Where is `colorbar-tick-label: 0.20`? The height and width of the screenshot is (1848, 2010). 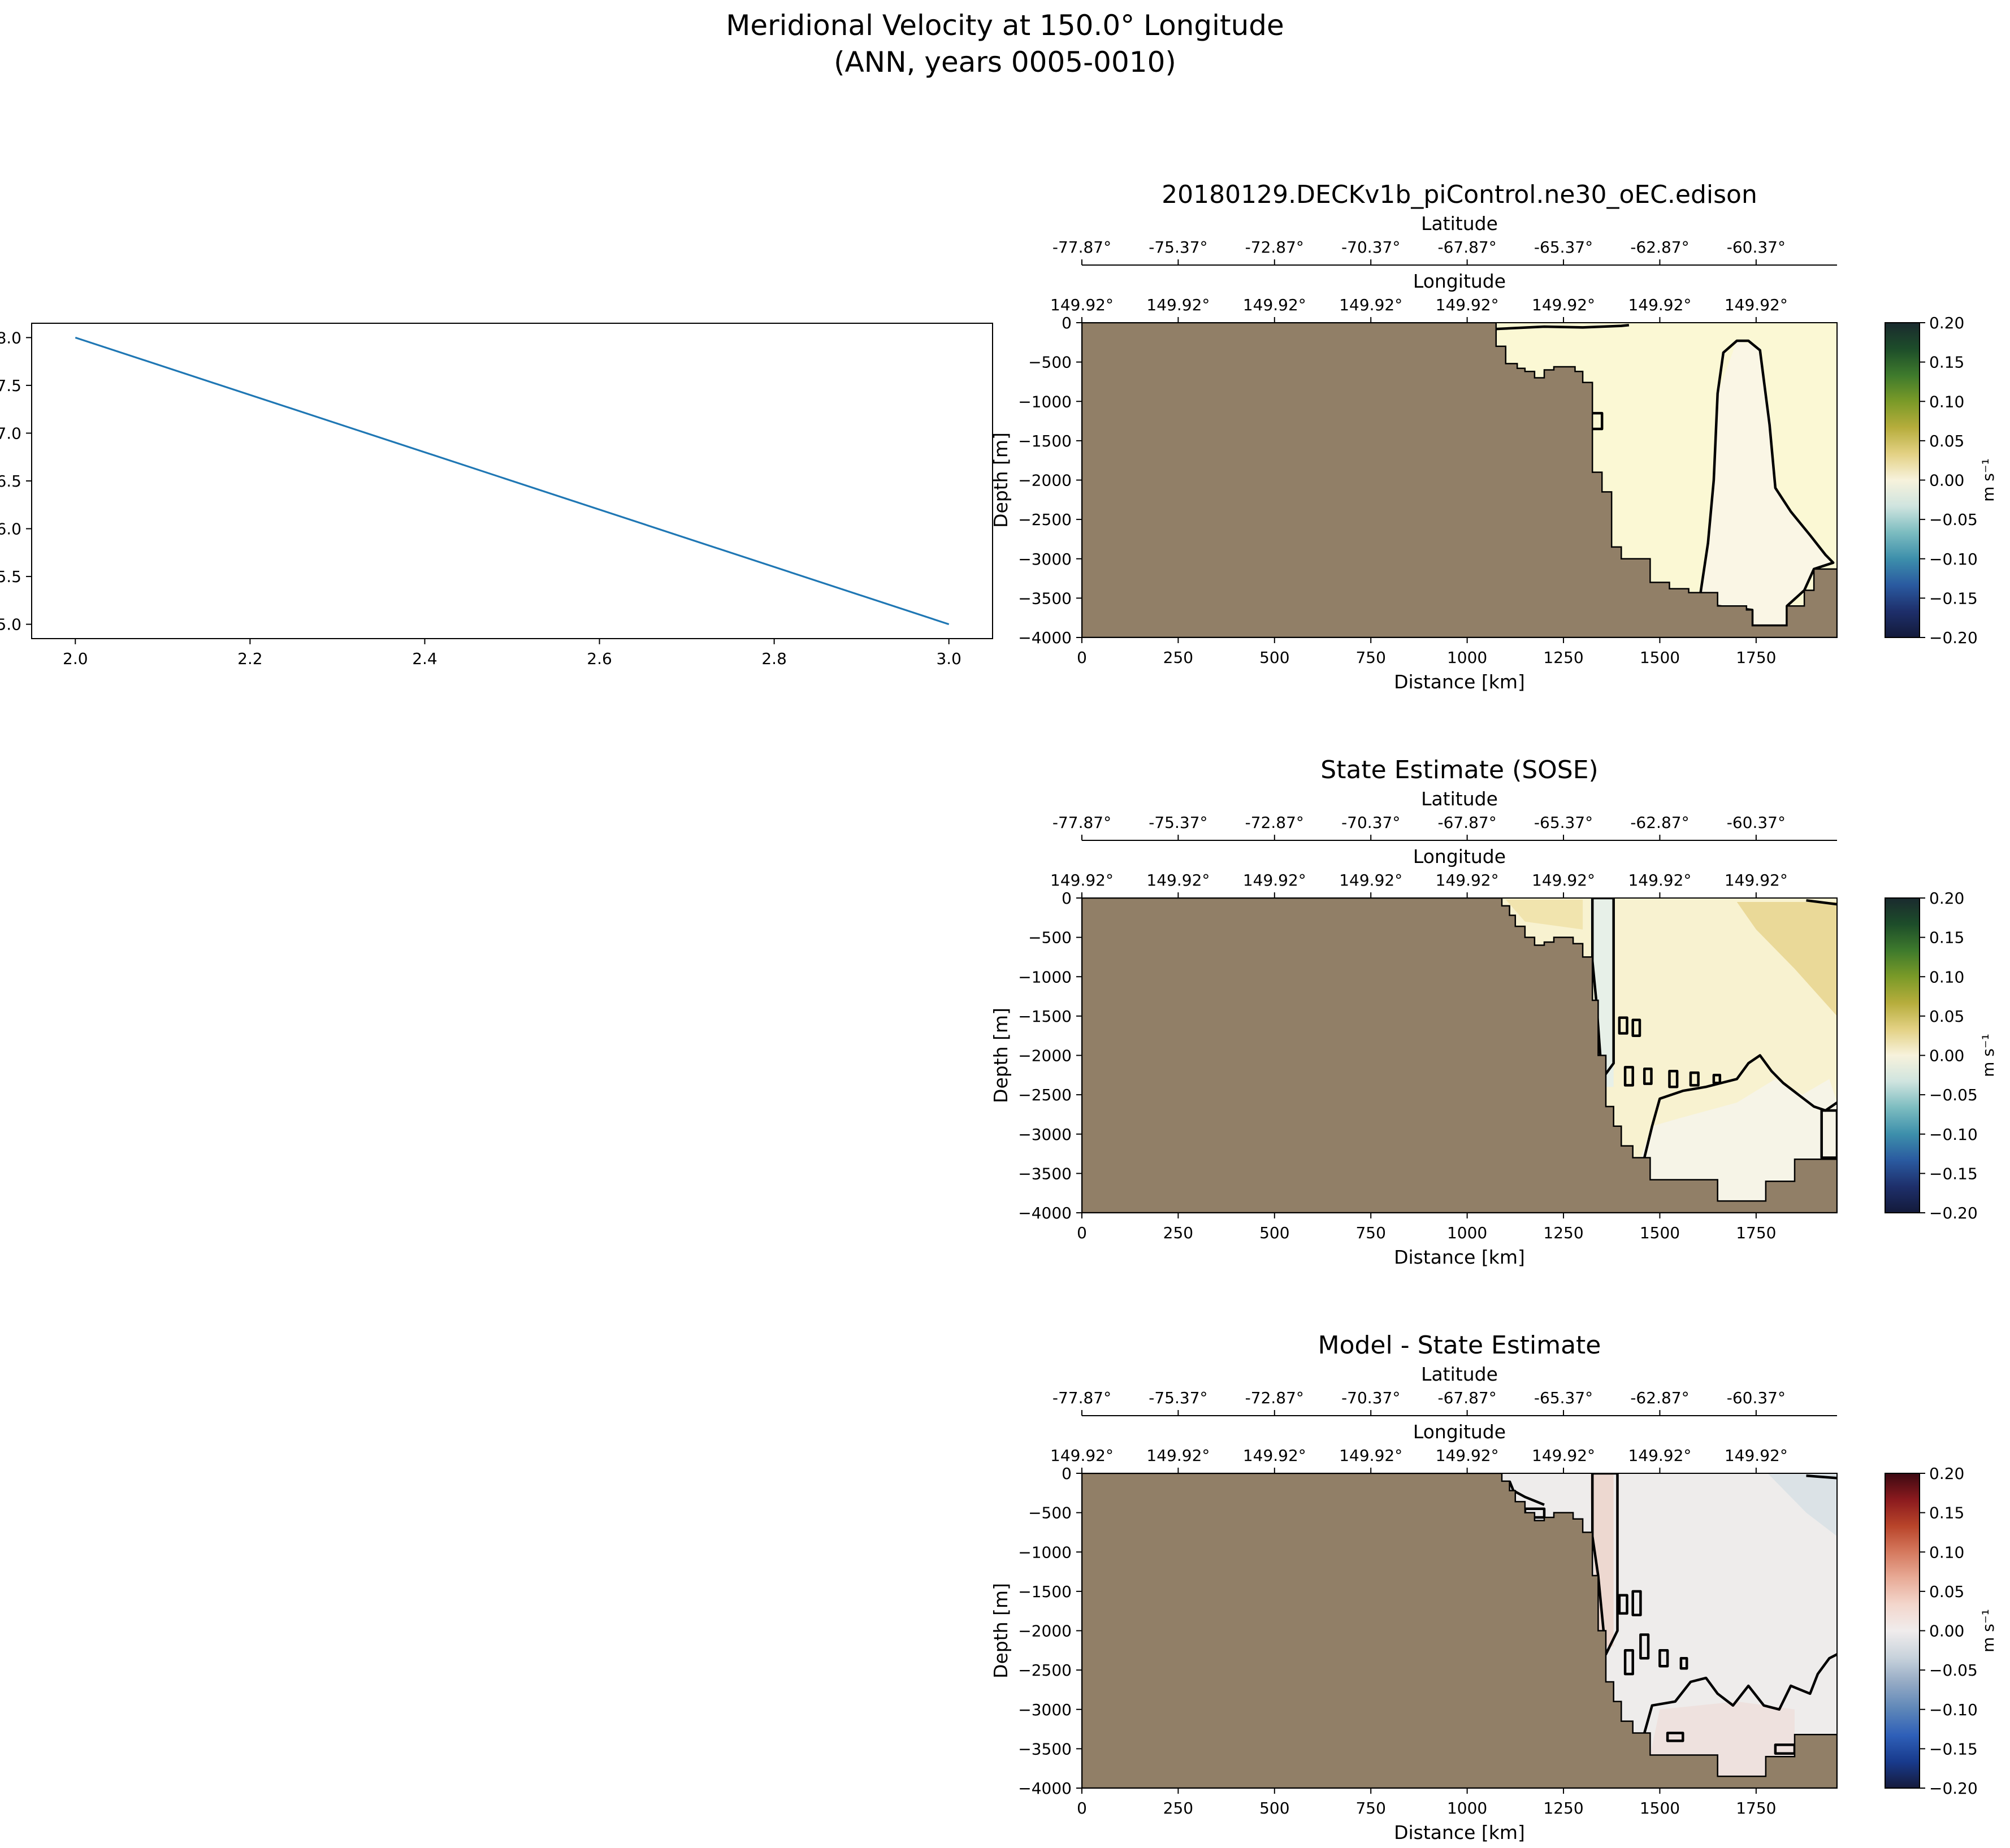 colorbar-tick-label: 0.20 is located at coordinates (1947, 323).